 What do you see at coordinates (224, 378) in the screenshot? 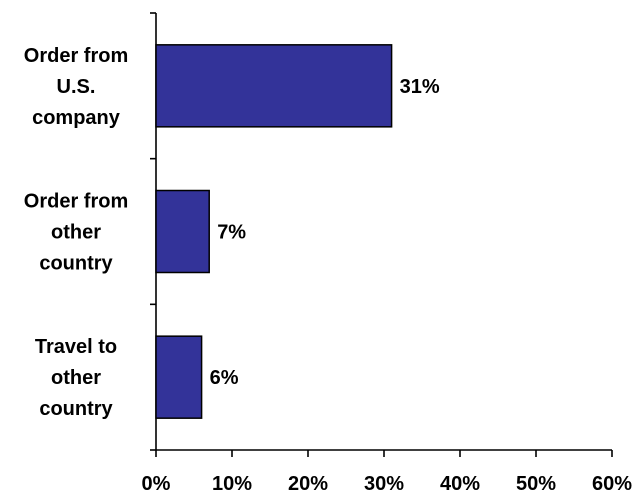
I see `data-label: 6%` at bounding box center [224, 378].